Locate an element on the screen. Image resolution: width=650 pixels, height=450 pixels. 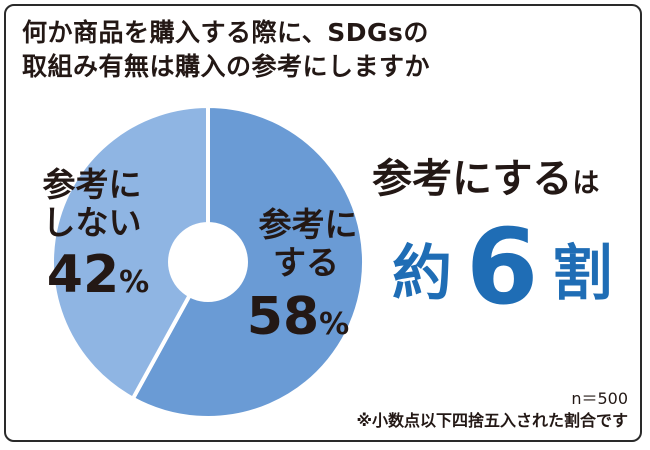
slice-value-label: 42% is located at coordinates (98, 275).